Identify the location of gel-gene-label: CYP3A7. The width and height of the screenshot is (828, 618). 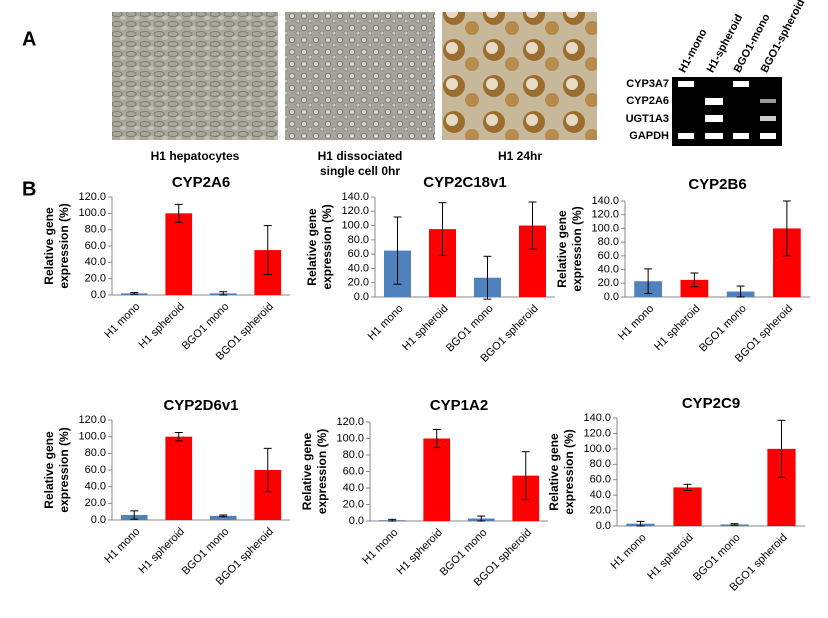
(647, 84).